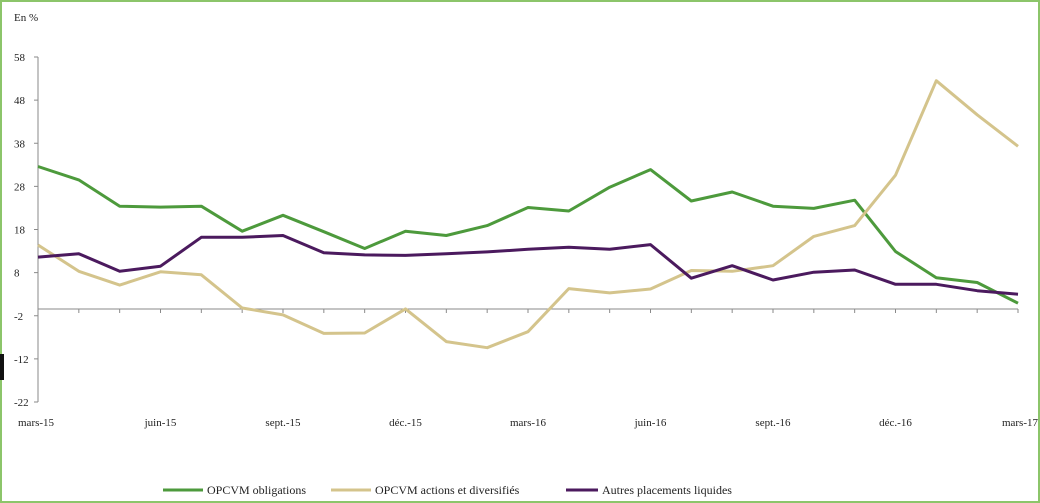 The image size is (1040, 503). What do you see at coordinates (36, 423) in the screenshot?
I see `x-tick-label: mars-15` at bounding box center [36, 423].